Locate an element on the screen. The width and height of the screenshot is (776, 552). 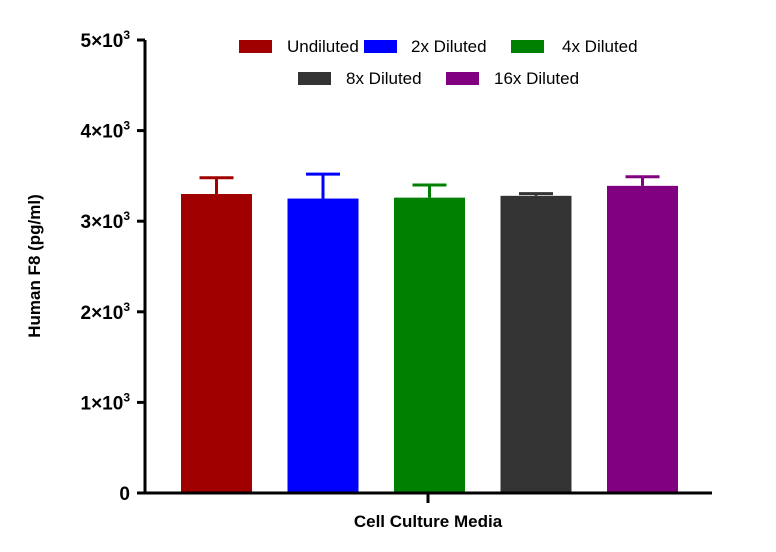
y-tick-label-base: 3×10 is located at coordinates (102, 222).